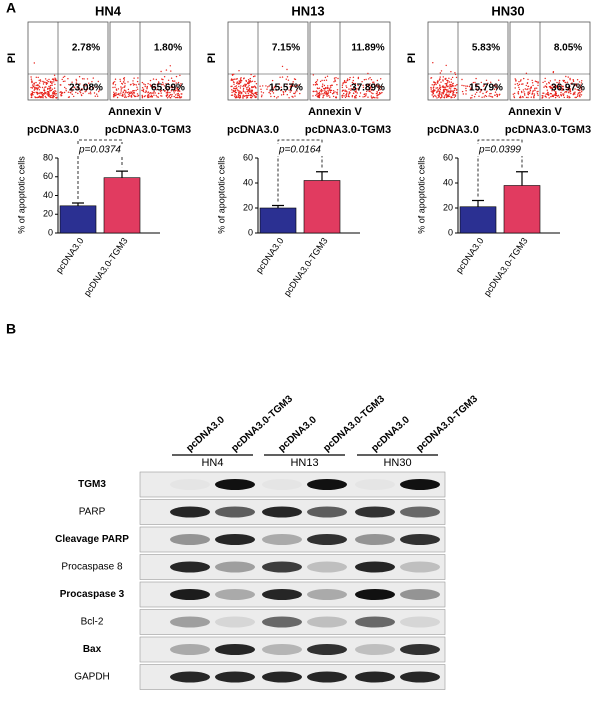 Image resolution: width=600 pixels, height=703 pixels. Describe the element at coordinates (248, 182) in the screenshot. I see `y-tick-label: 40` at that location.